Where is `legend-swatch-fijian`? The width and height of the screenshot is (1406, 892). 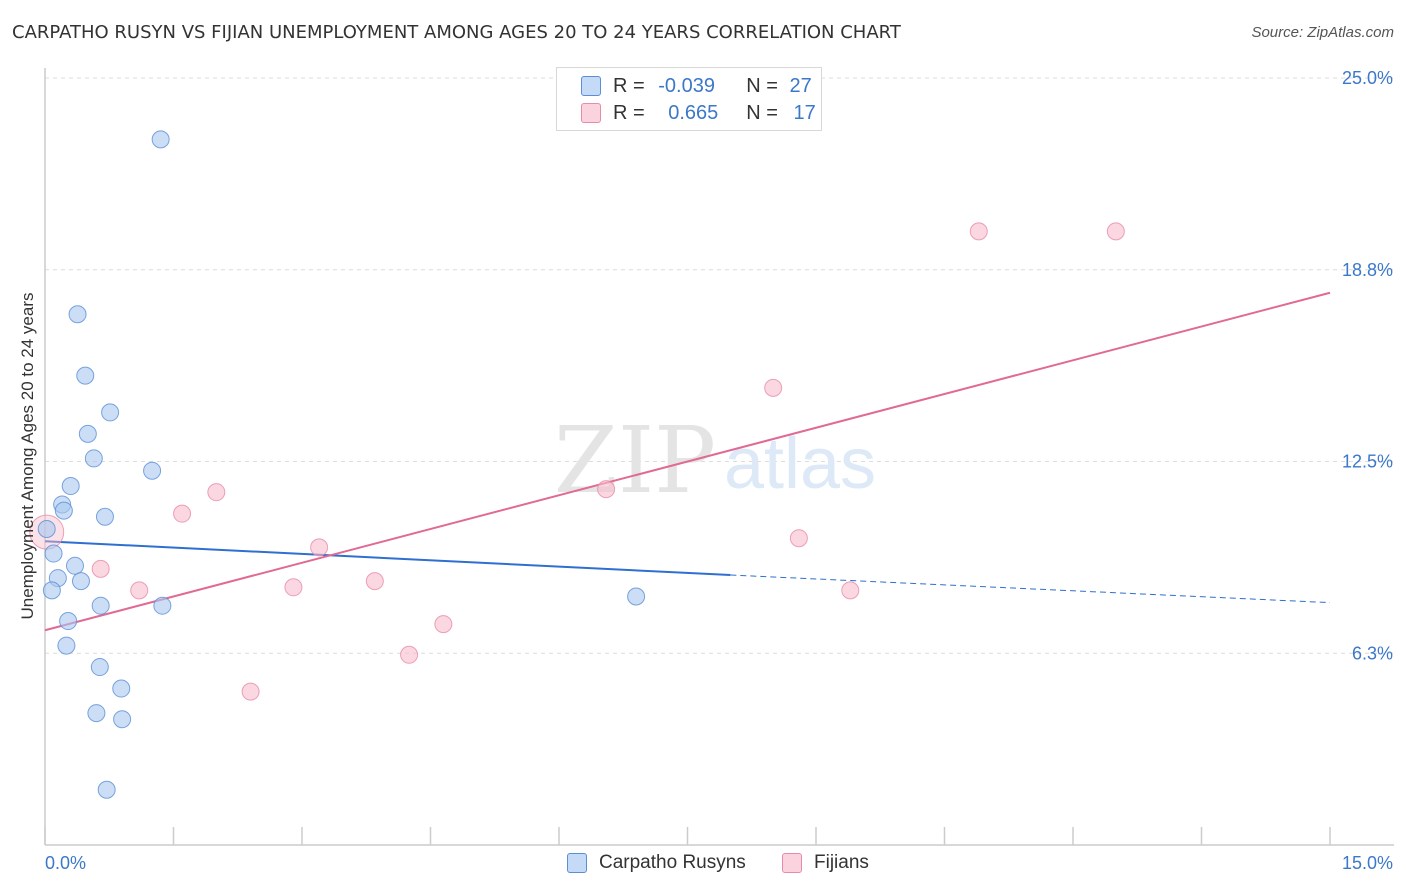 legend-swatch-fijian is located at coordinates (591, 113).